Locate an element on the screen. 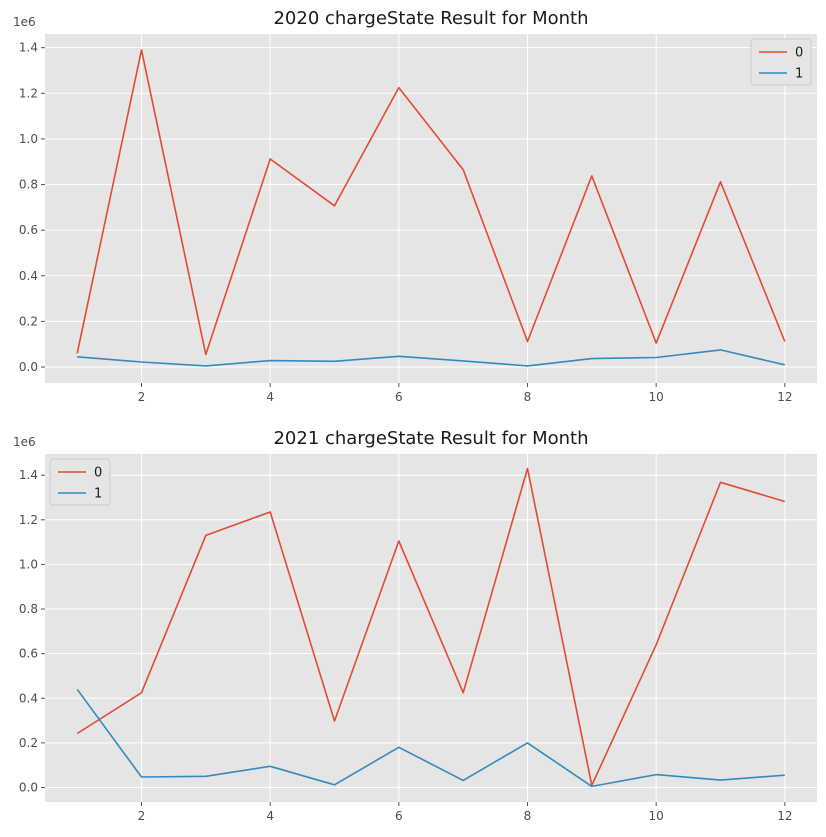 This screenshot has height=837, width=826. chart-title: 2021 chargeState Result for Month is located at coordinates (430, 438).